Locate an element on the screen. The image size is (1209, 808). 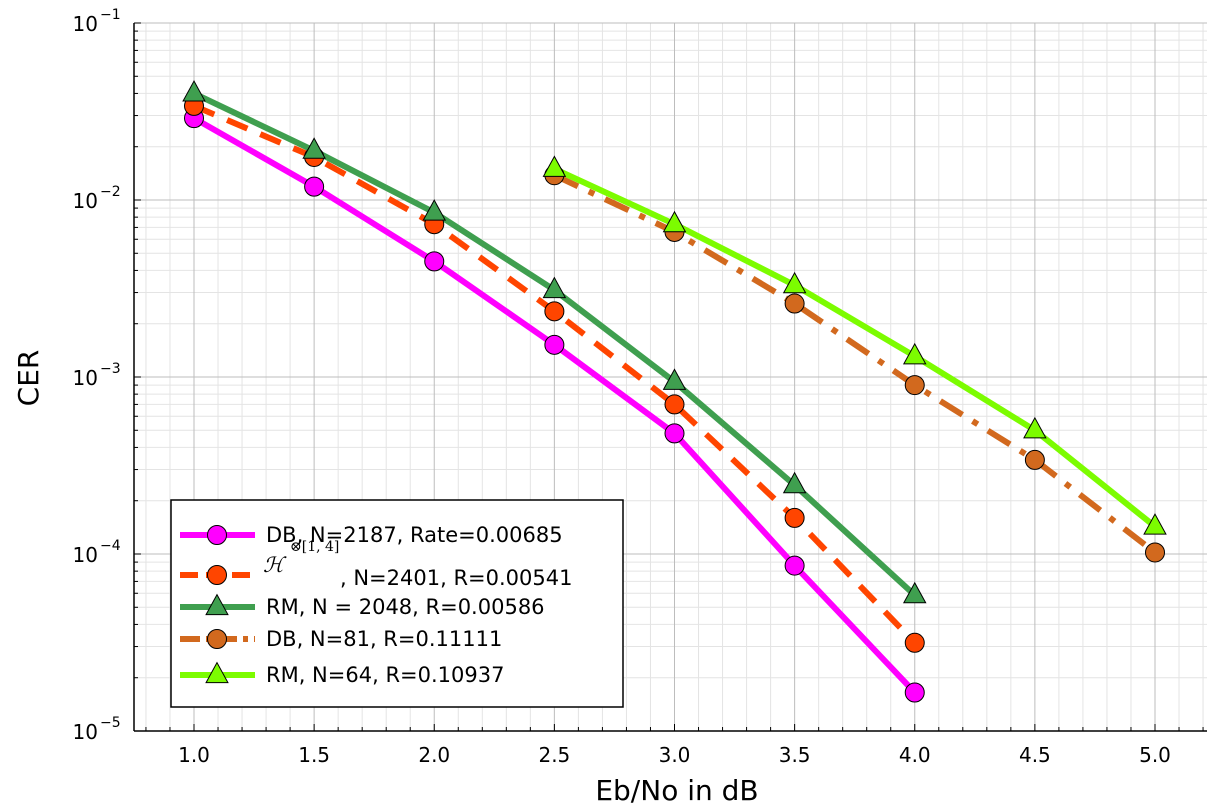
x-axis-title: Eb/No in dB is located at coordinates (676, 790).